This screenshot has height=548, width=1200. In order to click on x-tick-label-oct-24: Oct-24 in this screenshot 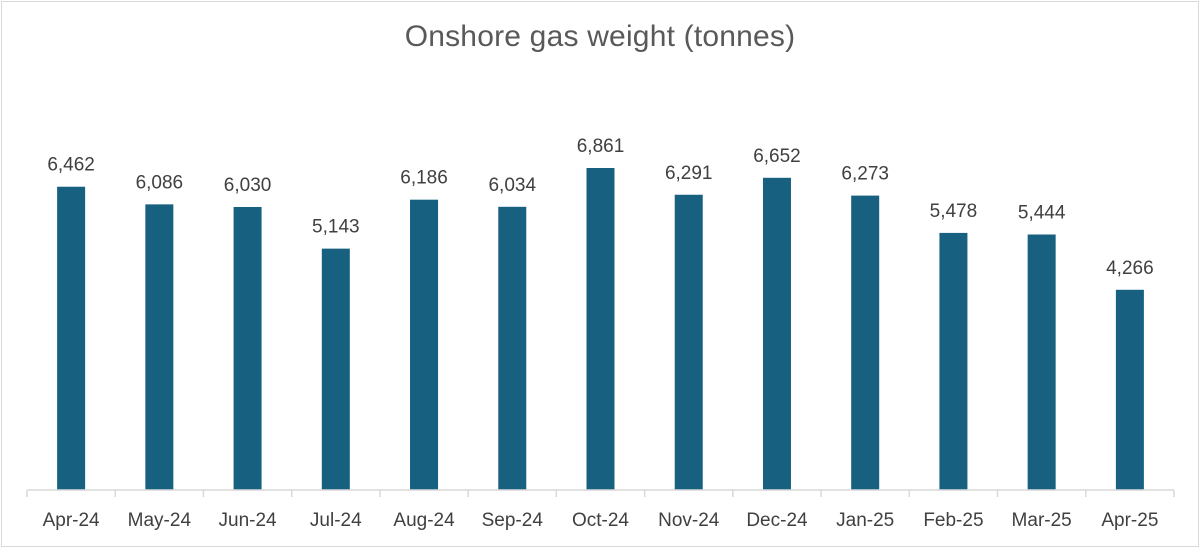, I will do `click(600, 520)`.